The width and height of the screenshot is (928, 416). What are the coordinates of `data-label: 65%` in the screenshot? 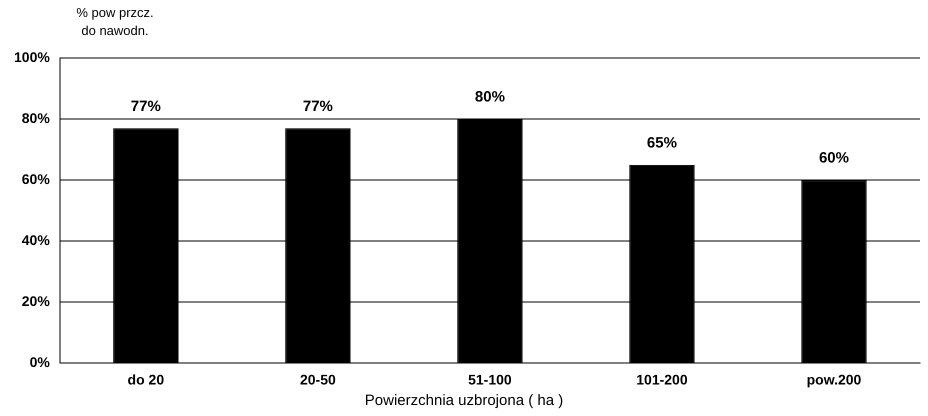 It's located at (661, 143).